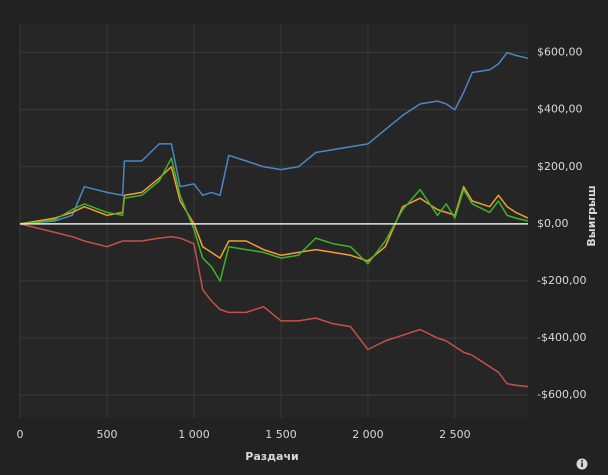 The image size is (608, 475). What do you see at coordinates (553, 223) in the screenshot?
I see `y-tick-label: $0,00` at bounding box center [553, 223].